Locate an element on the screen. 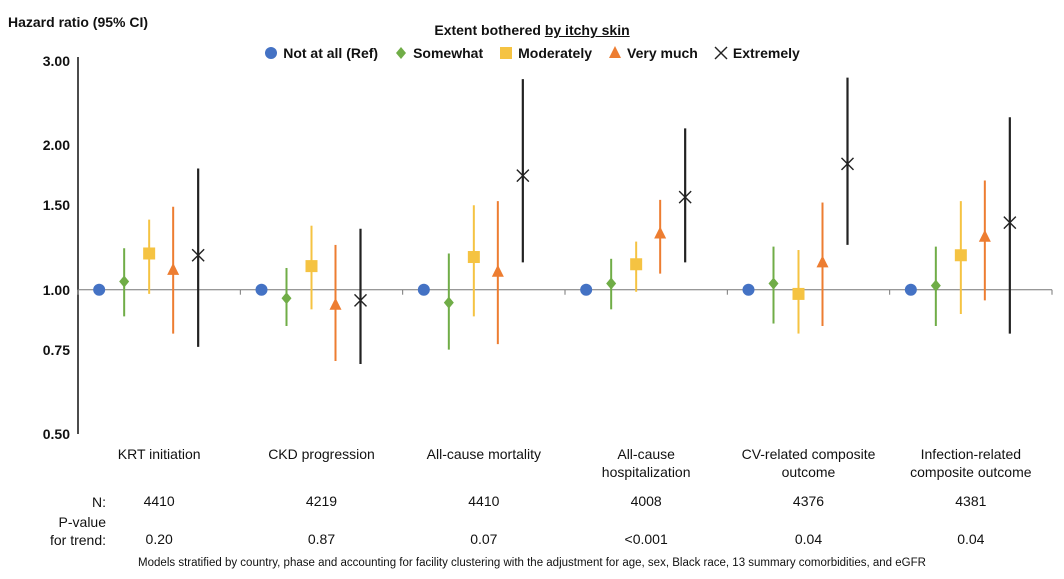 This screenshot has height=579, width=1064. n-row-label: N: is located at coordinates (99, 502).